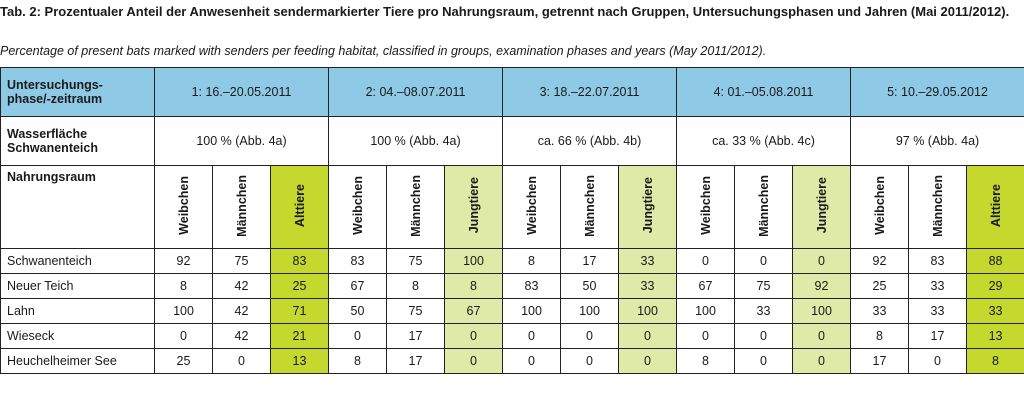 This screenshot has height=403, width=1024. What do you see at coordinates (936, 141) in the screenshot?
I see `wasser-value: 97 % (Abb. 4a)` at bounding box center [936, 141].